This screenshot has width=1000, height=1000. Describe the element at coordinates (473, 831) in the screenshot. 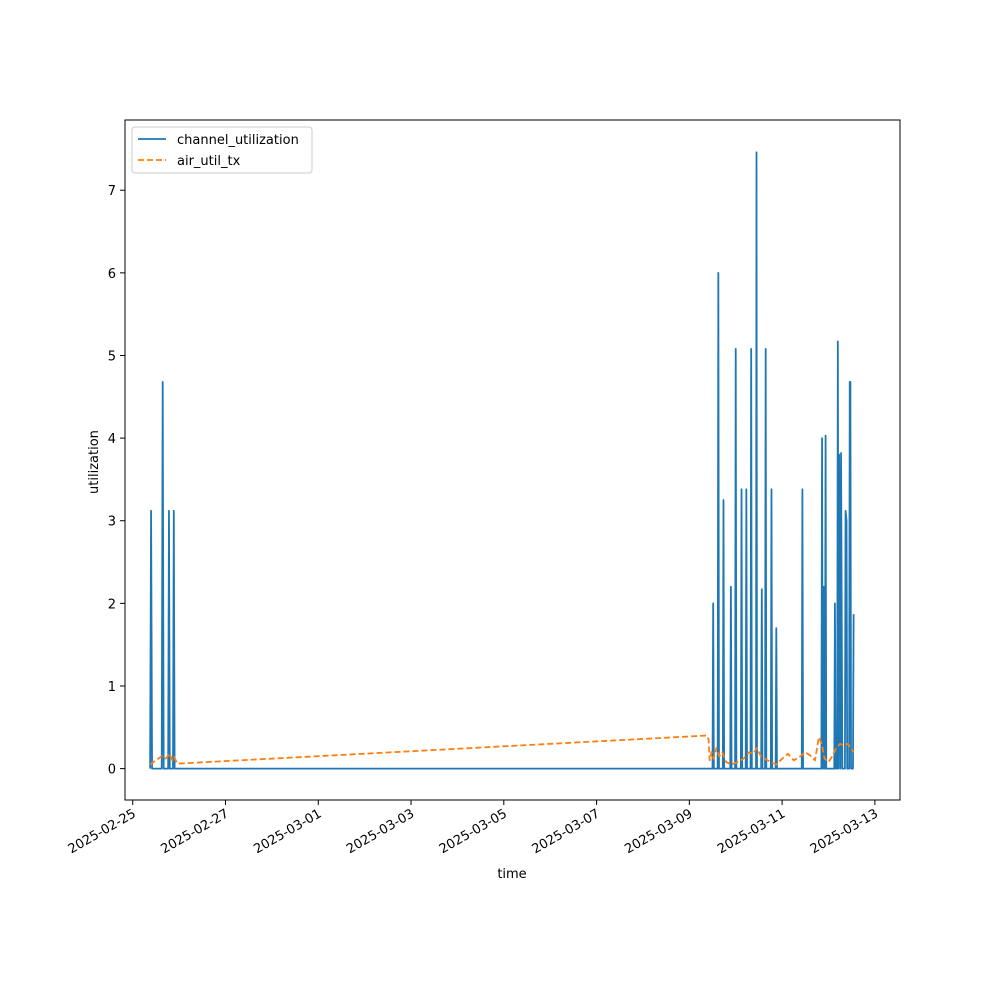

I see `x-tick-label: 2025-03-05` at that location.